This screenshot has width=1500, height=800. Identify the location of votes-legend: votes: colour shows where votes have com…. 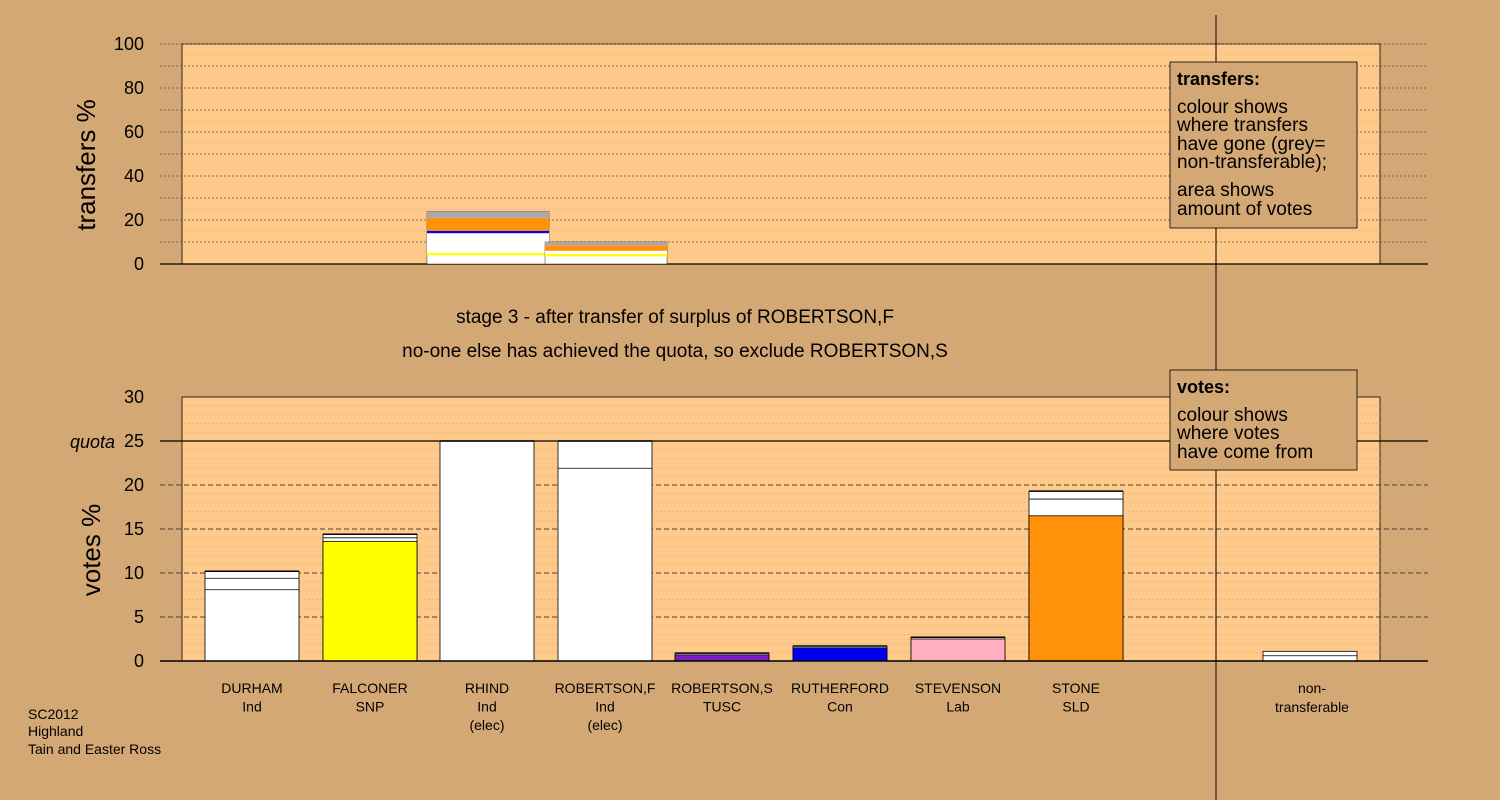
(1263, 420).